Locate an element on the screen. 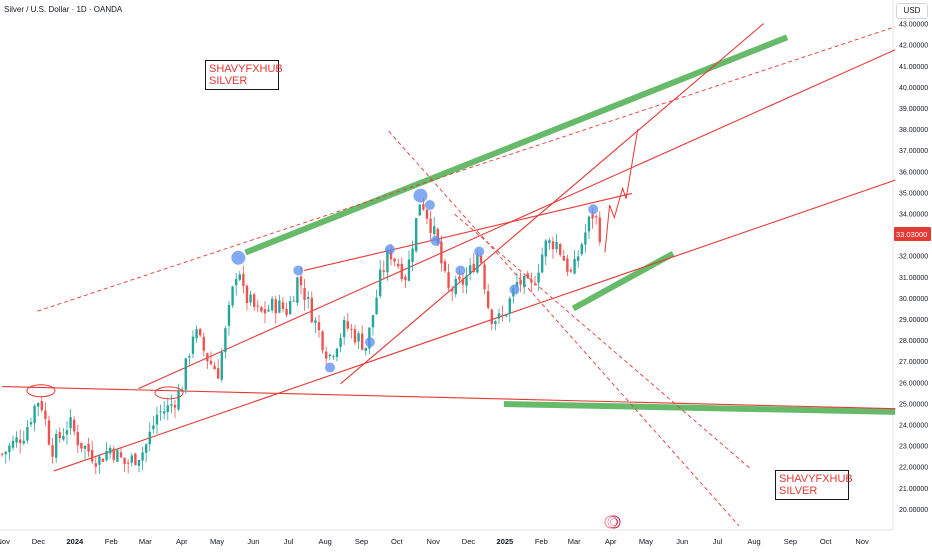  y-tick-label: 20.00000 is located at coordinates (913, 510).